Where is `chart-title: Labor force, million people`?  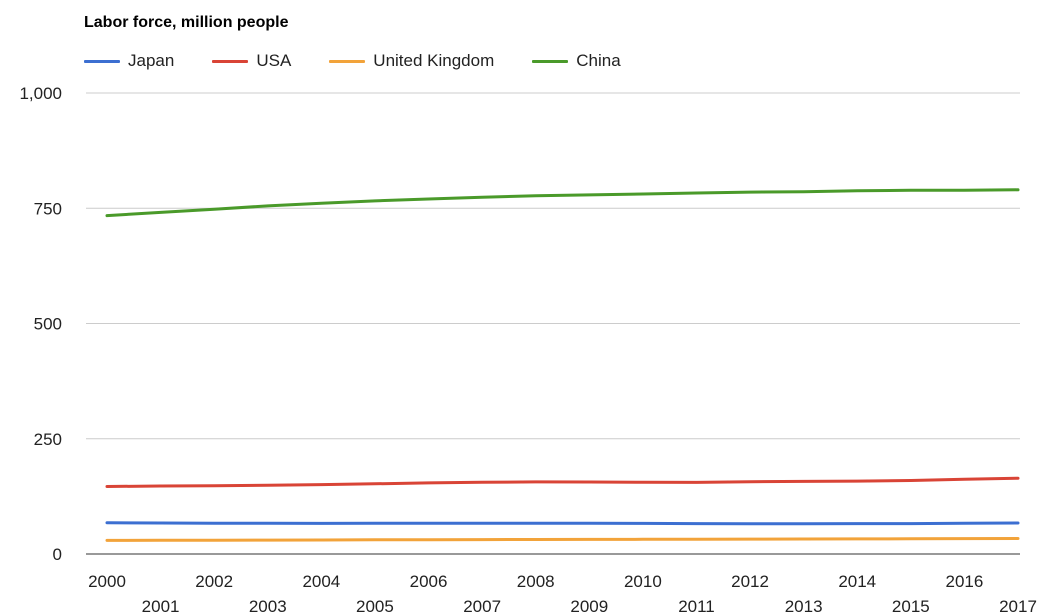 chart-title: Labor force, million people is located at coordinates (186, 22).